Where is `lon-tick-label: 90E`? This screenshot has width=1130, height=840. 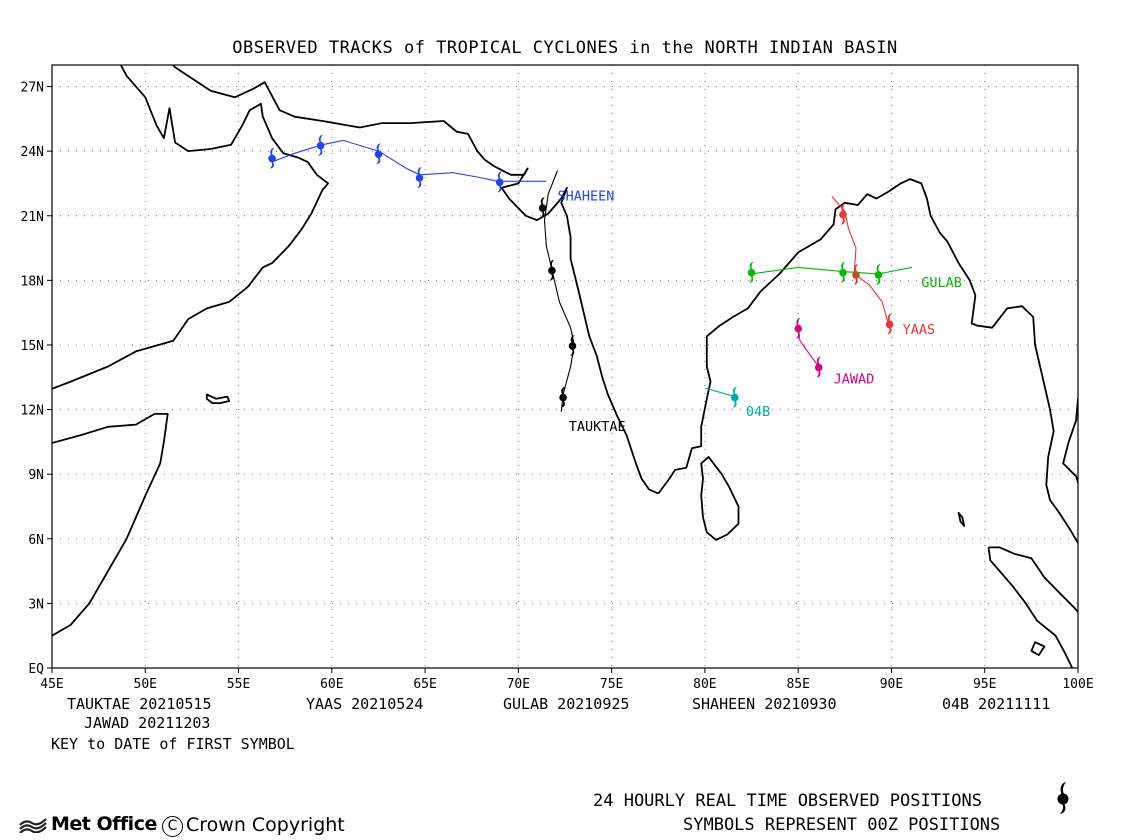 lon-tick-label: 90E is located at coordinates (891, 684).